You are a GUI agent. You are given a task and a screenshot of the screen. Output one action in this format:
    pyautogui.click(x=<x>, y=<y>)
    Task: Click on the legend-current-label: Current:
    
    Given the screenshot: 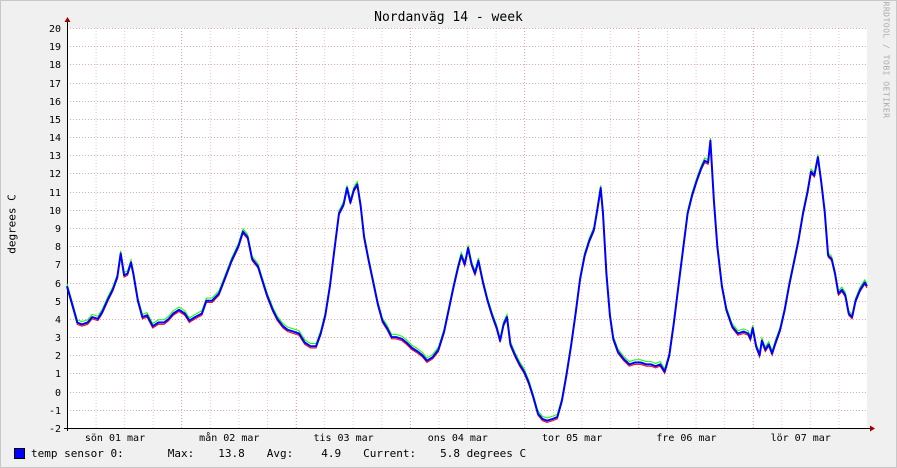 What is the action you would take?
    pyautogui.click(x=390, y=453)
    